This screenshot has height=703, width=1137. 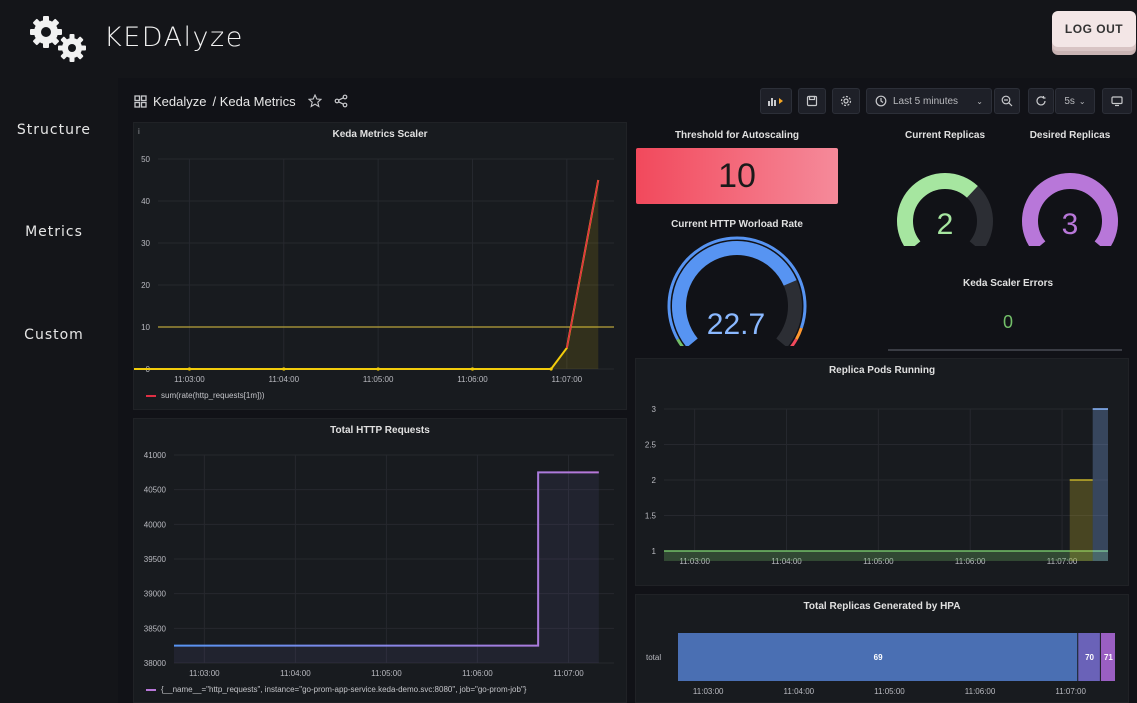 I want to click on sidebar-item-metrics: Metrics, so click(x=54, y=232).